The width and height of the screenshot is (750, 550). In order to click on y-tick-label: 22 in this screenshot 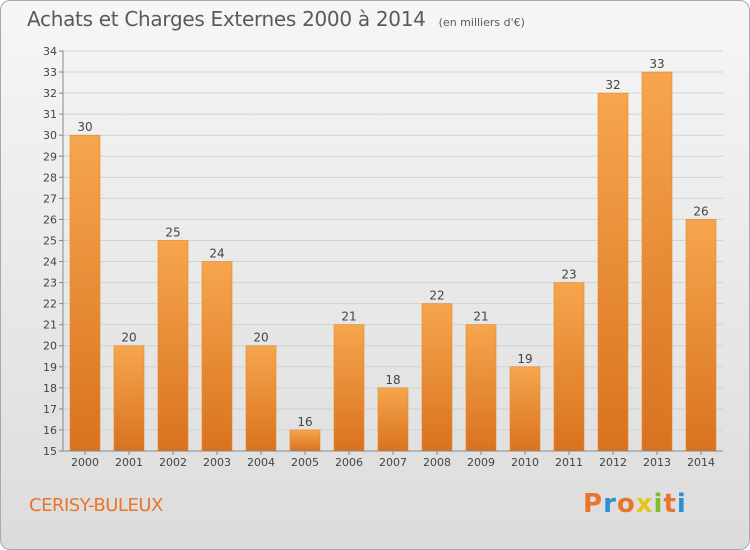, I will do `click(50, 304)`.